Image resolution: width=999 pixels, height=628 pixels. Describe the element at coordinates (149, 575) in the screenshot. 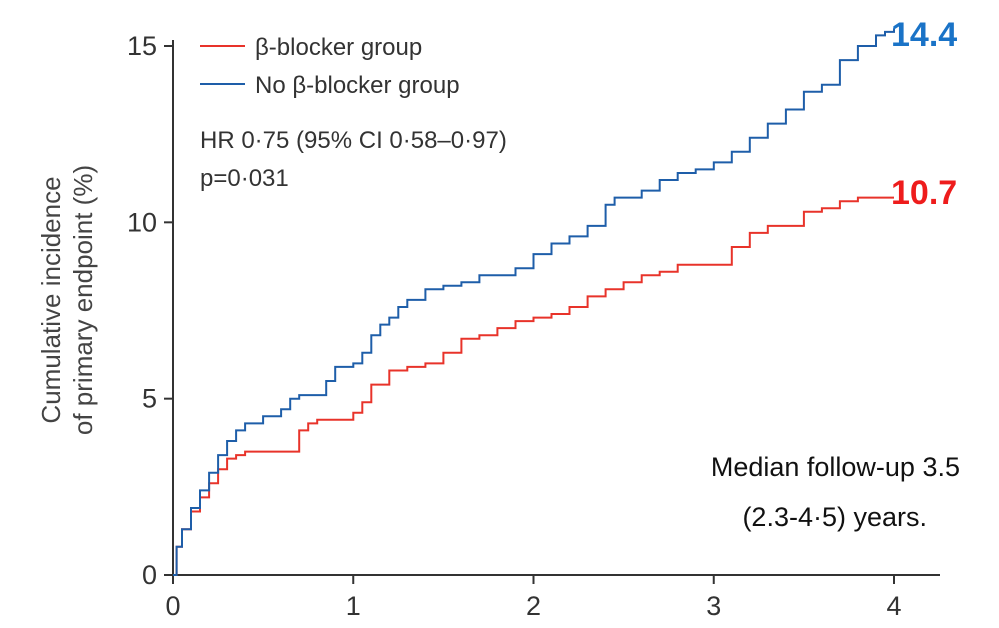

I see `y-tick-label: 0` at that location.